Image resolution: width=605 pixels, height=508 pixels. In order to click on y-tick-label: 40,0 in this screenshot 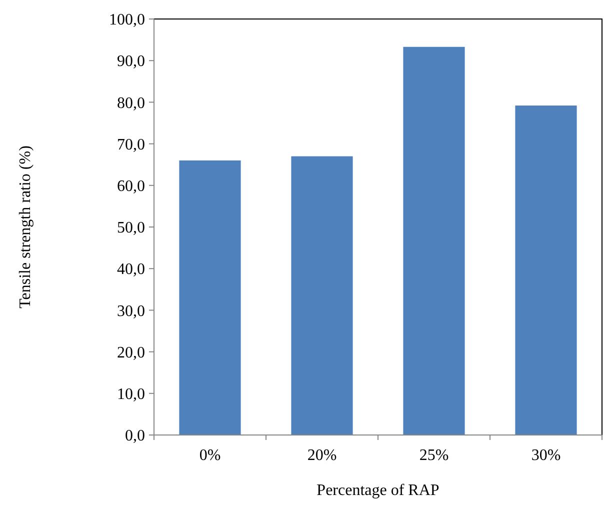, I will do `click(131, 269)`.